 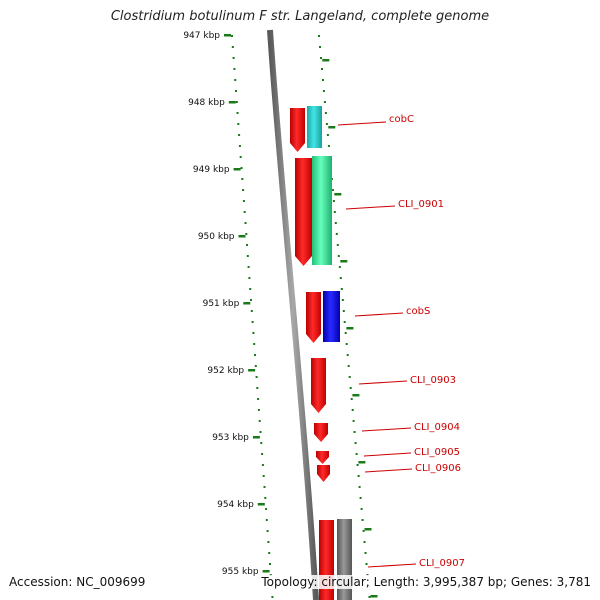 I want to click on gene-cobC, so click(x=314, y=127).